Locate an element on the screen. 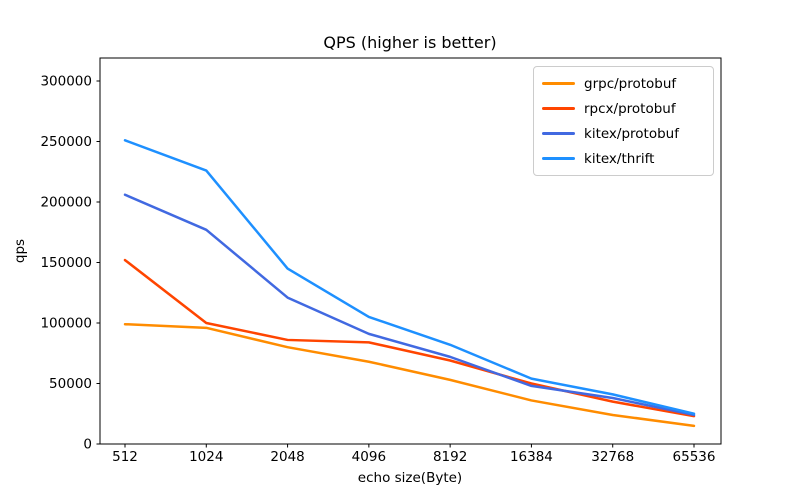  y-tick-label: 50000 is located at coordinates (70, 384).